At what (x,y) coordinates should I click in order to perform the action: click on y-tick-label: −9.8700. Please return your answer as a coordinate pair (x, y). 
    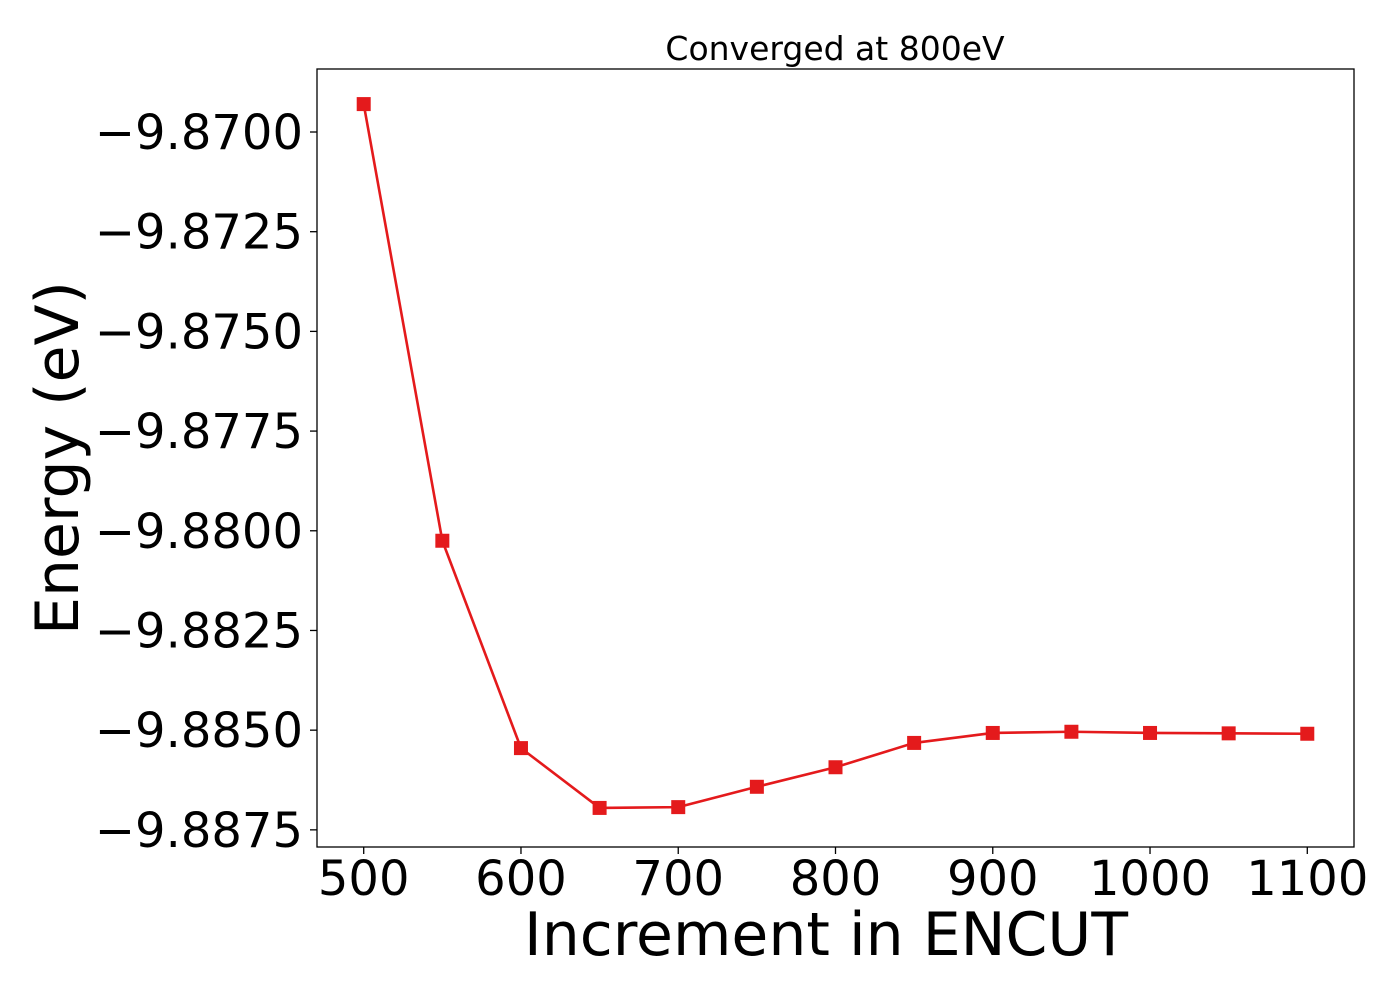
    Looking at the image, I should click on (199, 133).